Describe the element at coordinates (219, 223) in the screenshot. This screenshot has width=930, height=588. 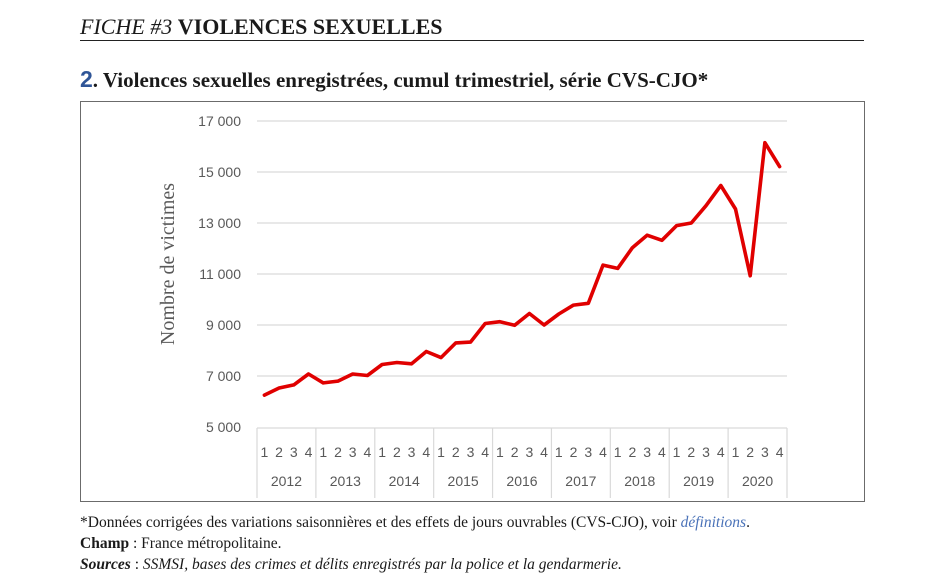
I see `y-tick-label: 13 000` at that location.